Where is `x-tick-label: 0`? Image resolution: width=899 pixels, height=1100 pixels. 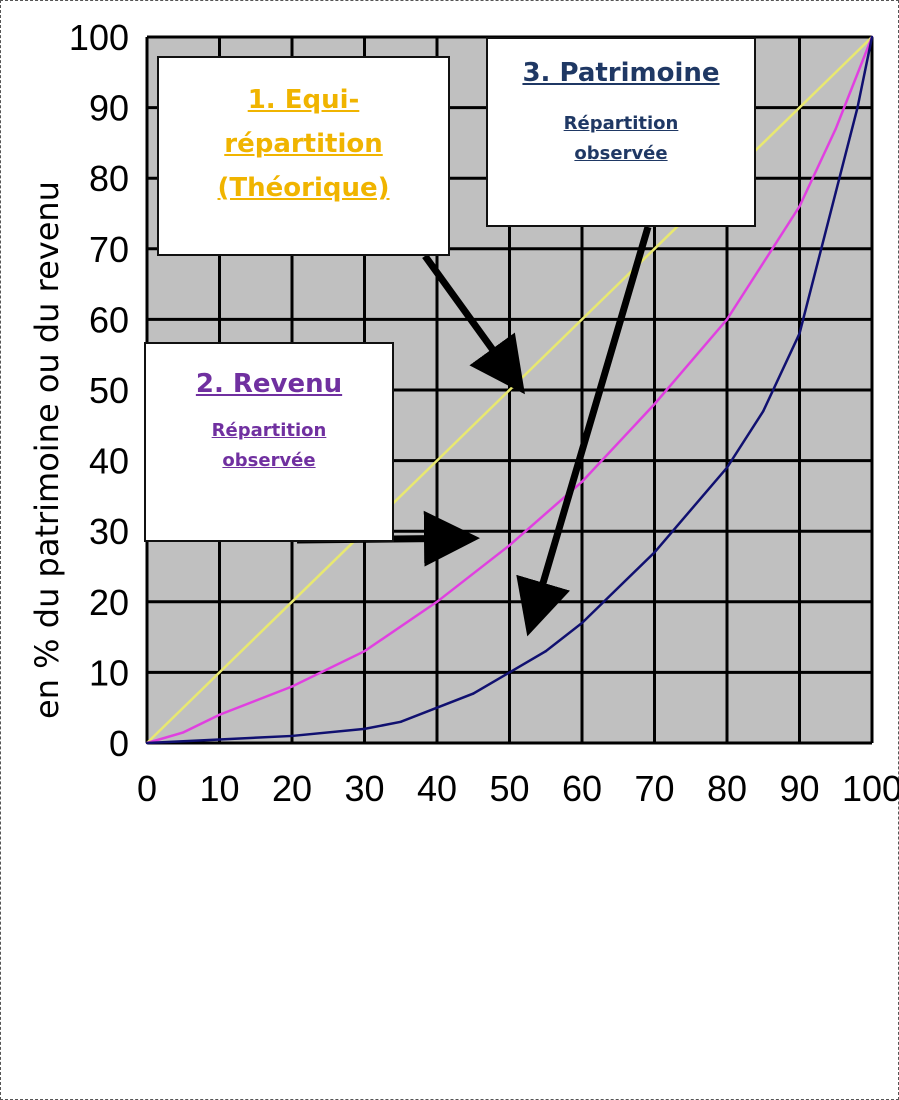 x-tick-label: 0 is located at coordinates (147, 788).